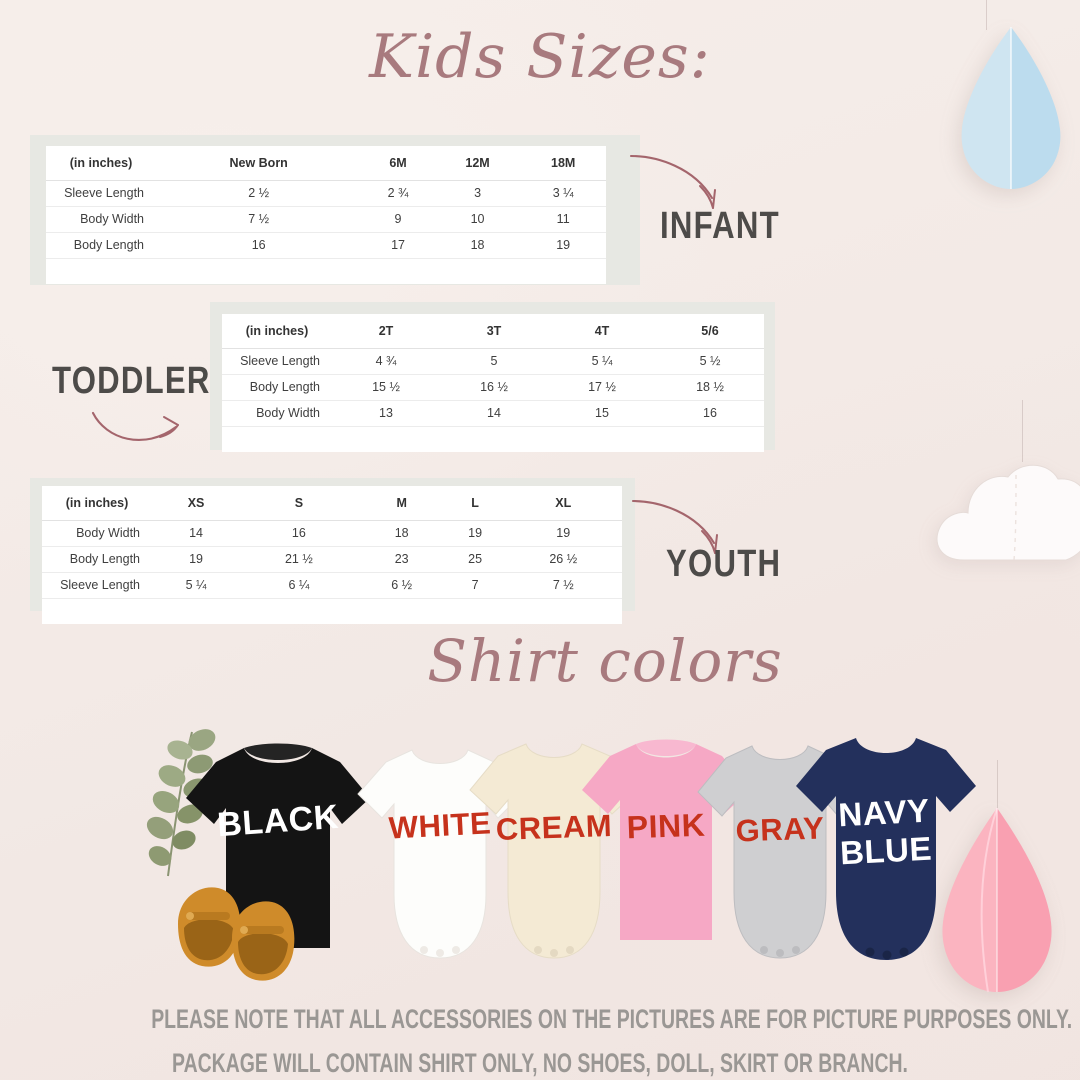 The width and height of the screenshot is (1080, 1080). What do you see at coordinates (563, 219) in the screenshot?
I see `cell: 11` at bounding box center [563, 219].